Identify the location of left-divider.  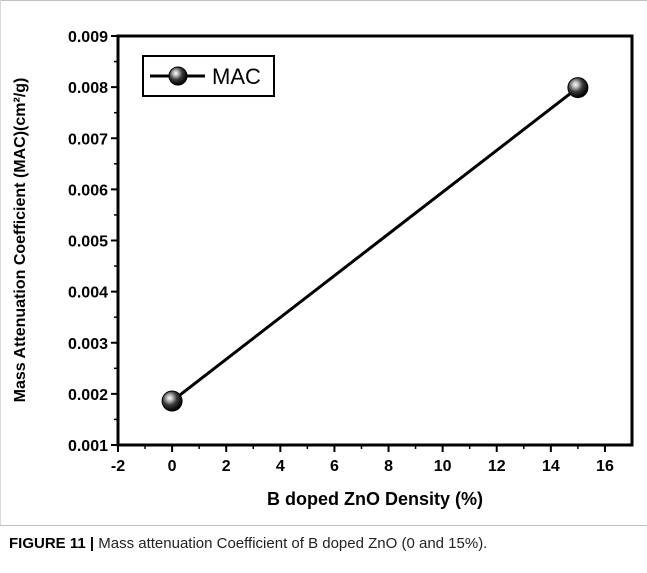
(0, 263).